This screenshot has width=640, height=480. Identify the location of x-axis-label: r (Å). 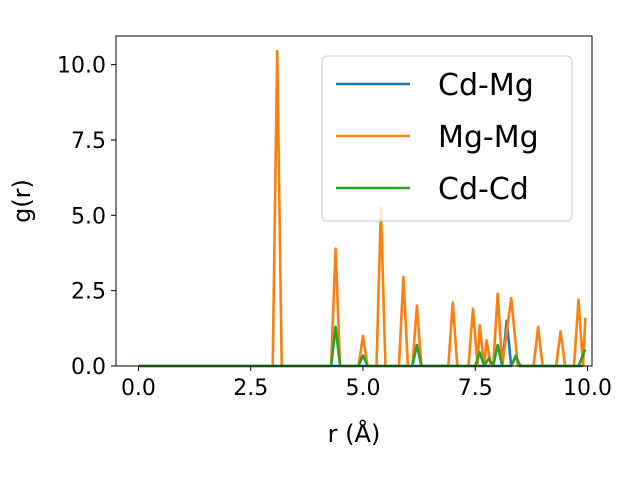
(354, 433).